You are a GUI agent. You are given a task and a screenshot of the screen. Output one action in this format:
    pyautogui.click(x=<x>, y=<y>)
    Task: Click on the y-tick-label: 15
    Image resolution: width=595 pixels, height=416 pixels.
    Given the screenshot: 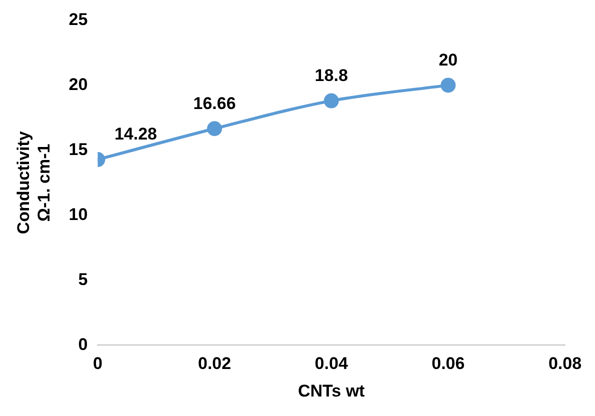 What is the action you would take?
    pyautogui.click(x=78, y=149)
    